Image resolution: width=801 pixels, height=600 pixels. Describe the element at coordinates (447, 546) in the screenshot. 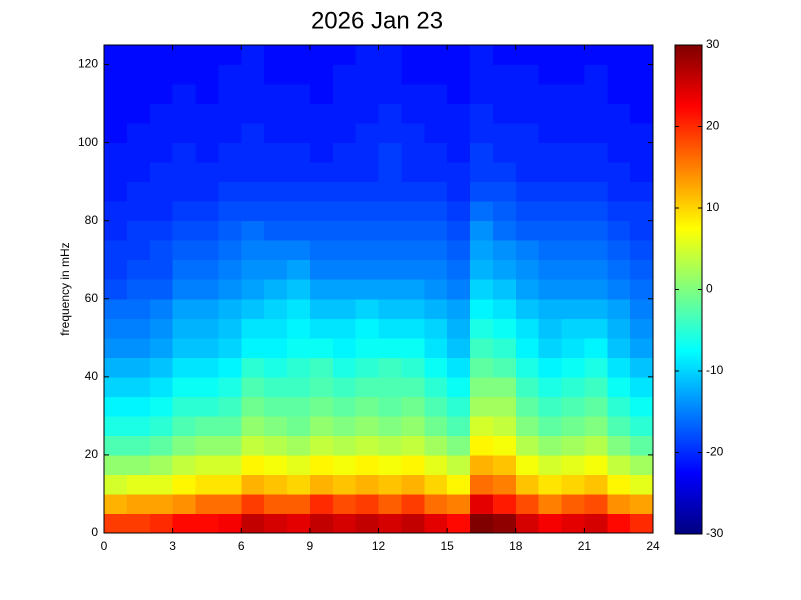

I see `x-tick-label: 15` at that location.